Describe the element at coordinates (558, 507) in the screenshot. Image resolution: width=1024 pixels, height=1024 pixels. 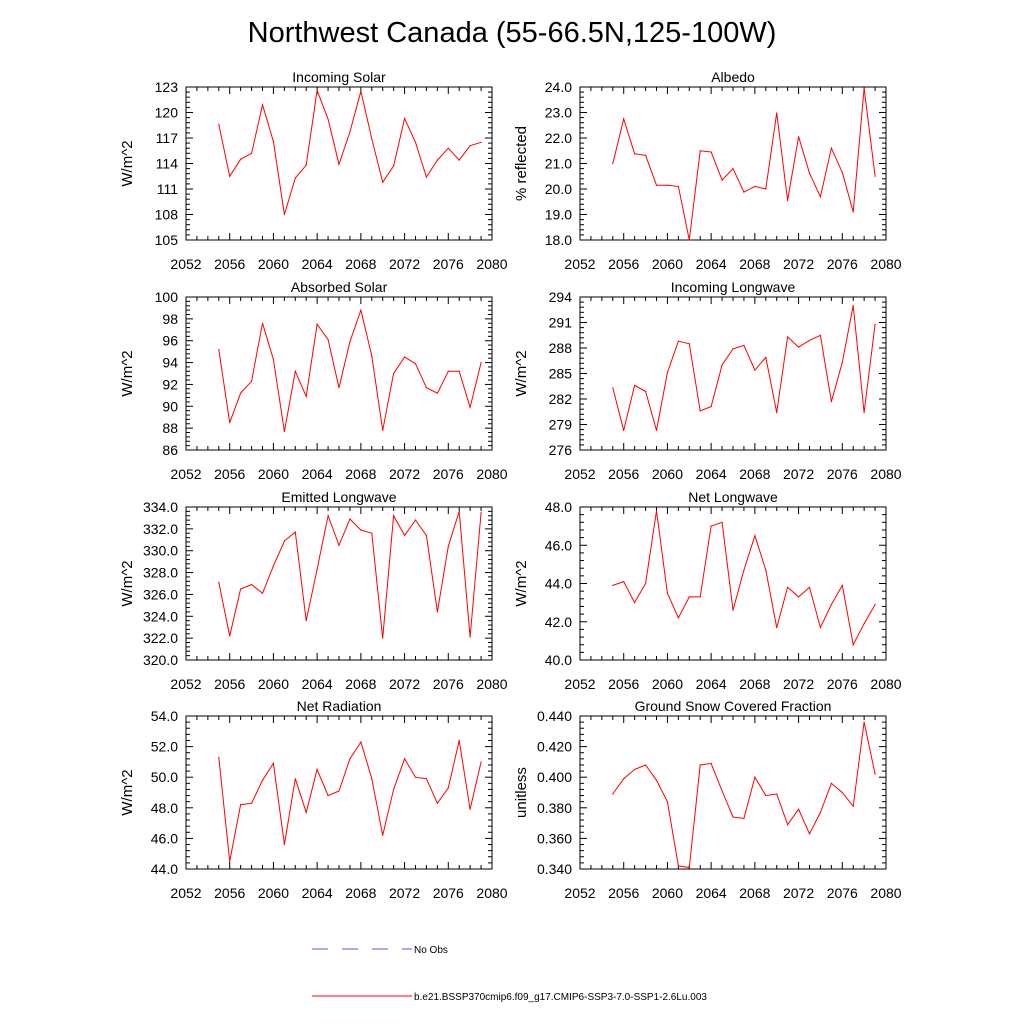
I see `y-tick-label: 48.0` at that location.